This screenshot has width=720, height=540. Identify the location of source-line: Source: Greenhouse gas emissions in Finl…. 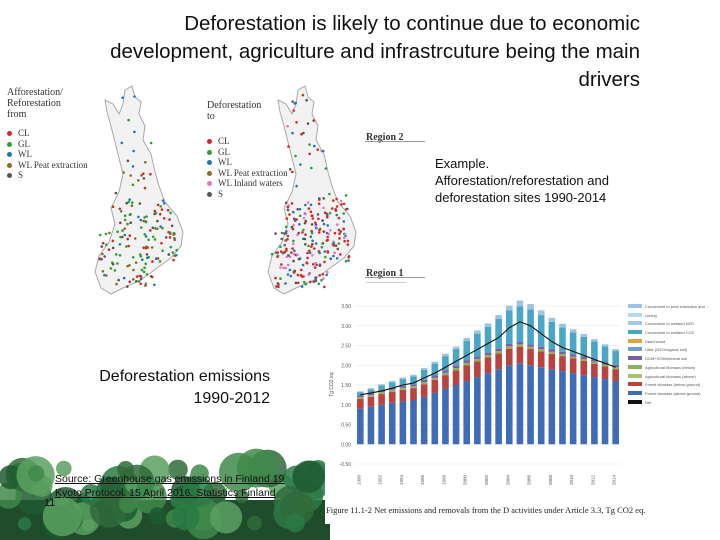
(170, 479).